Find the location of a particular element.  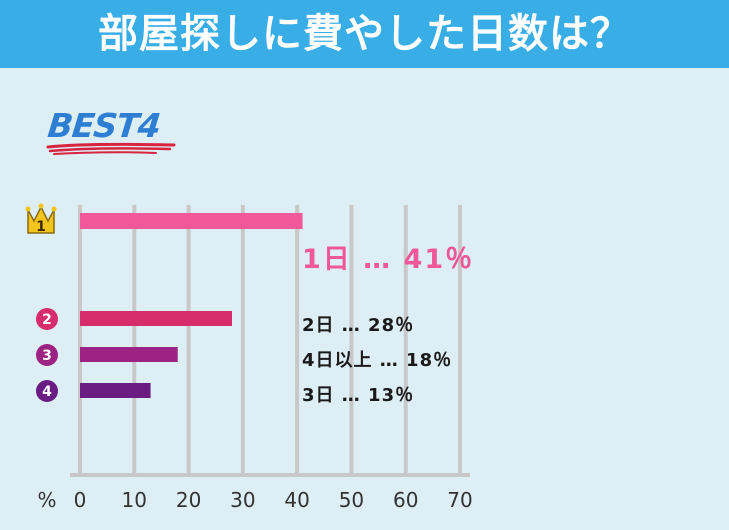

x-tick-label-60: 60 is located at coordinates (405, 500).